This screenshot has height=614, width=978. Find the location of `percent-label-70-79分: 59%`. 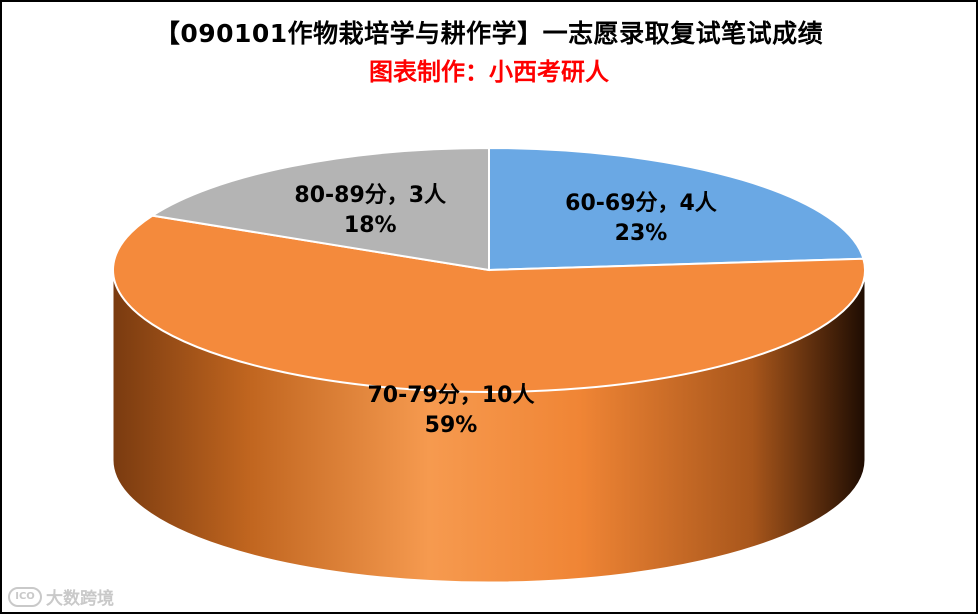

percent-label-70-79分: 59% is located at coordinates (451, 425).